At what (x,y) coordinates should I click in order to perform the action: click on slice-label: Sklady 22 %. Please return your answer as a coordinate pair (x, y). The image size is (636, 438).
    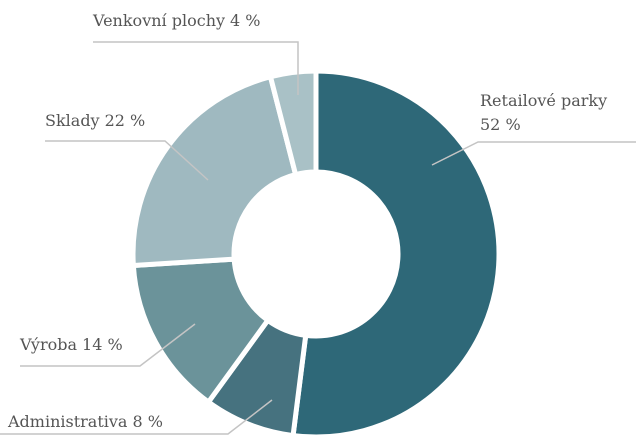
    Looking at the image, I should click on (95, 120).